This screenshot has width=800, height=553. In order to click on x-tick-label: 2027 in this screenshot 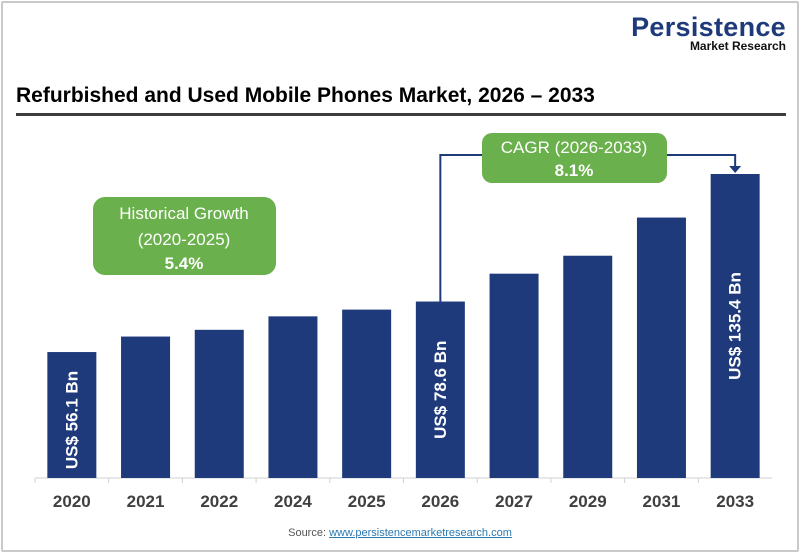, I will do `click(514, 501)`.